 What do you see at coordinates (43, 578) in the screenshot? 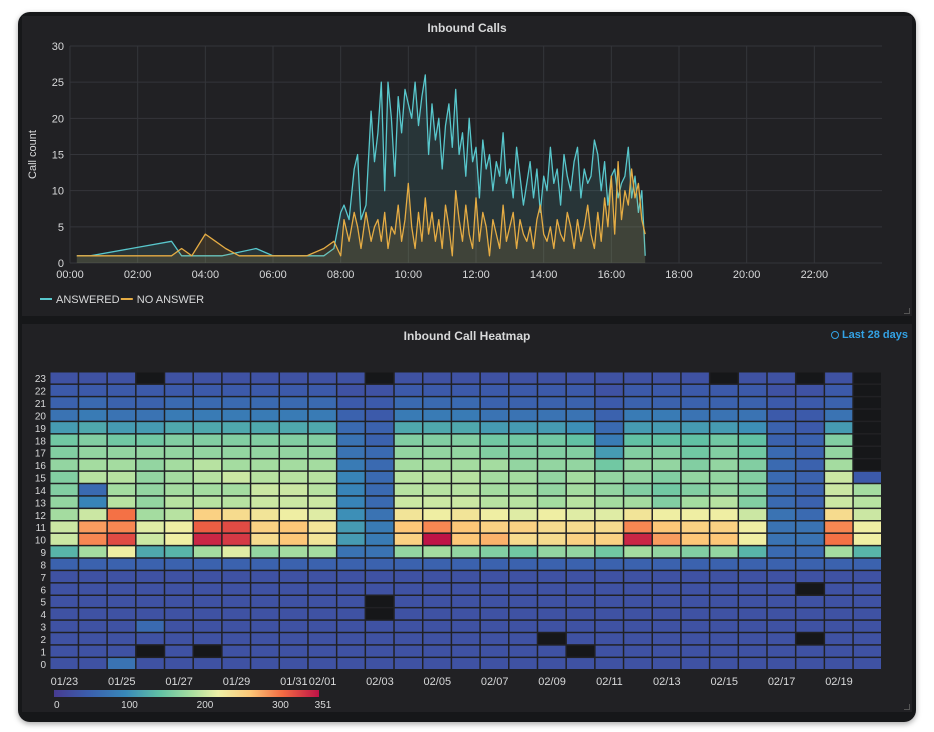
I see `y-tick-label: 7` at bounding box center [43, 578].